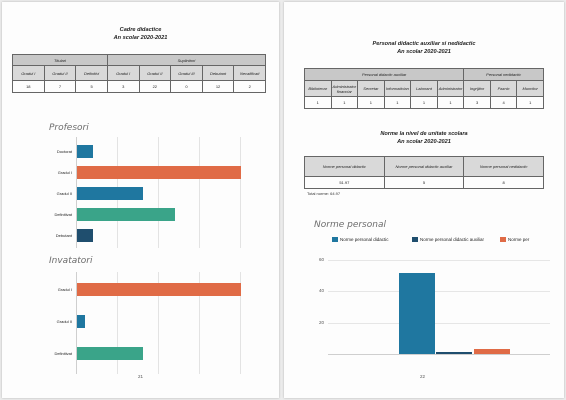  Describe the element at coordinates (60, 73) in the screenshot. I see `table-header-1: Gradul II` at that location.